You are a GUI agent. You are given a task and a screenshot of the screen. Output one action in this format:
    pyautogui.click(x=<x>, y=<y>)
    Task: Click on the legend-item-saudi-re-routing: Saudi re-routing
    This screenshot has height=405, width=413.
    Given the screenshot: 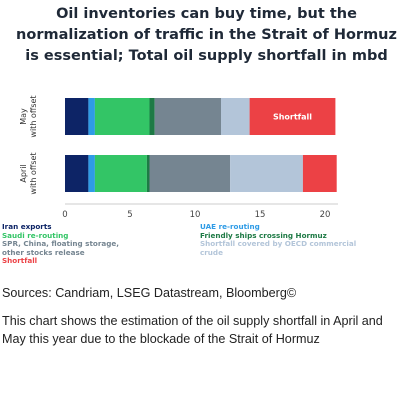 What is the action you would take?
    pyautogui.click(x=35, y=235)
    